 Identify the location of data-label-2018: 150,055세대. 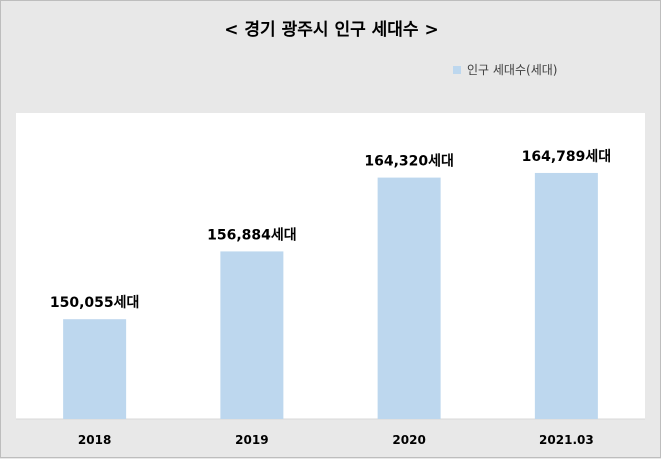
(95, 303).